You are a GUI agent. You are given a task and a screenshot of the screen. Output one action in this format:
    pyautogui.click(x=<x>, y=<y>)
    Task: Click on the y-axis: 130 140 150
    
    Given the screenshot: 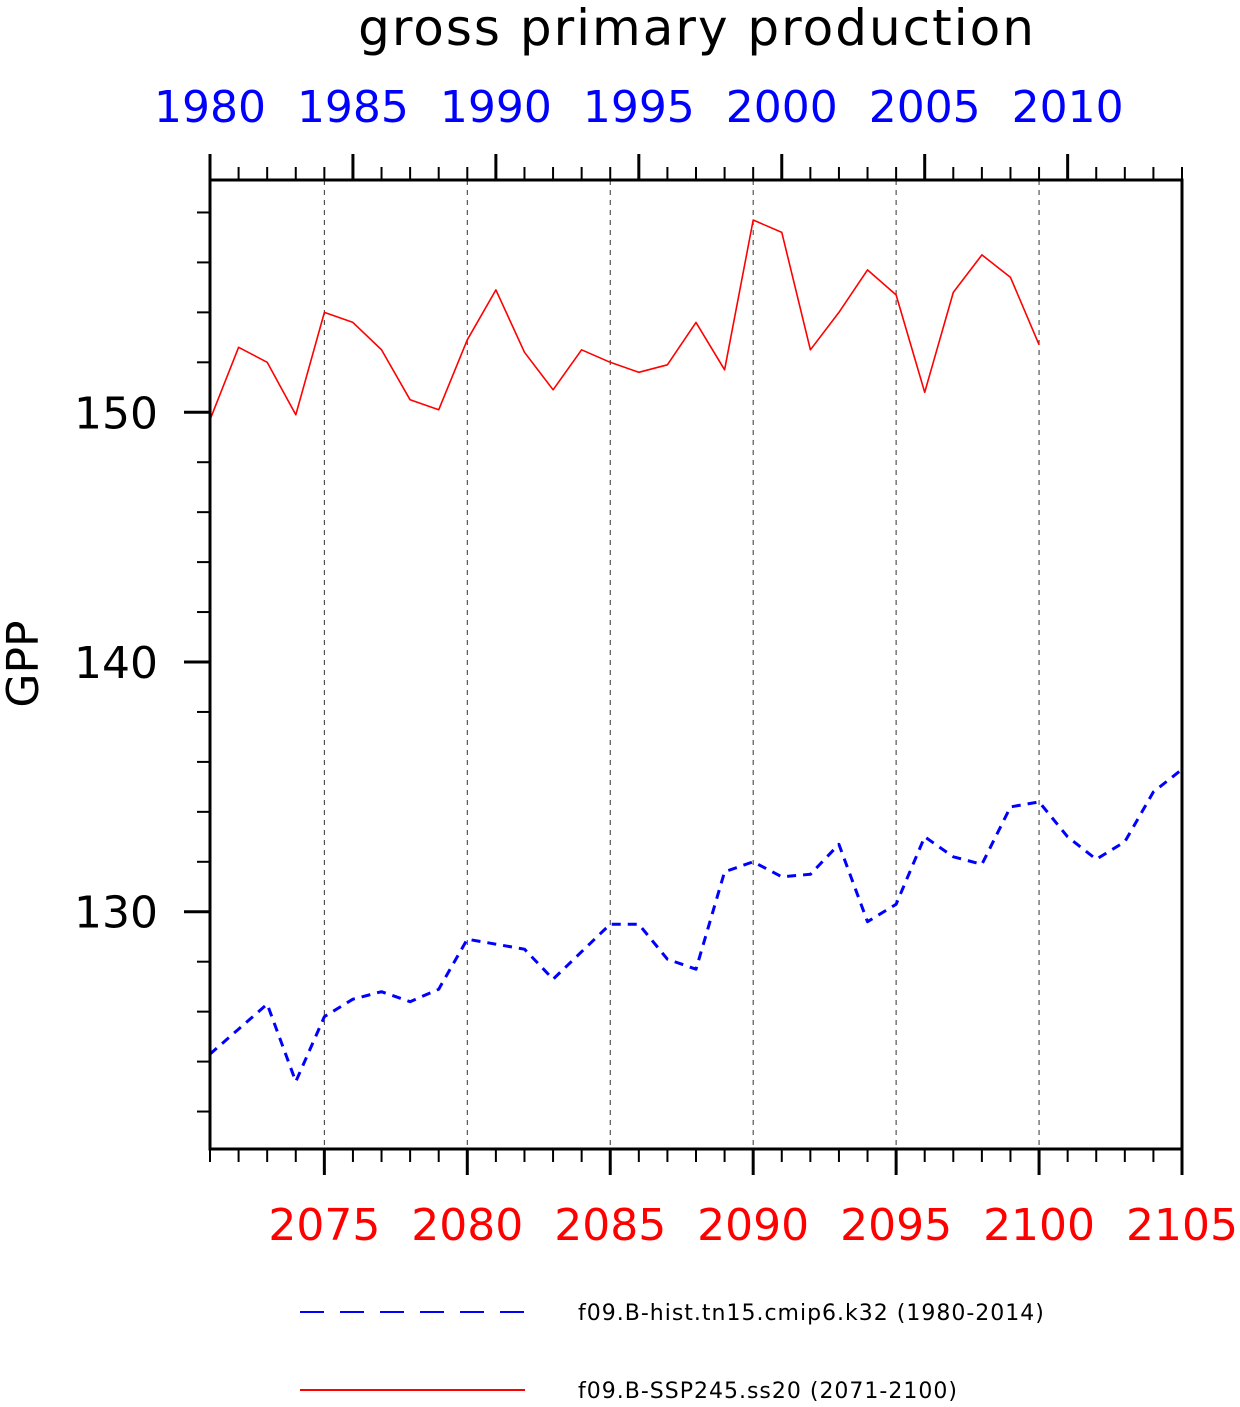 What is the action you would take?
    pyautogui.click(x=142, y=662)
    